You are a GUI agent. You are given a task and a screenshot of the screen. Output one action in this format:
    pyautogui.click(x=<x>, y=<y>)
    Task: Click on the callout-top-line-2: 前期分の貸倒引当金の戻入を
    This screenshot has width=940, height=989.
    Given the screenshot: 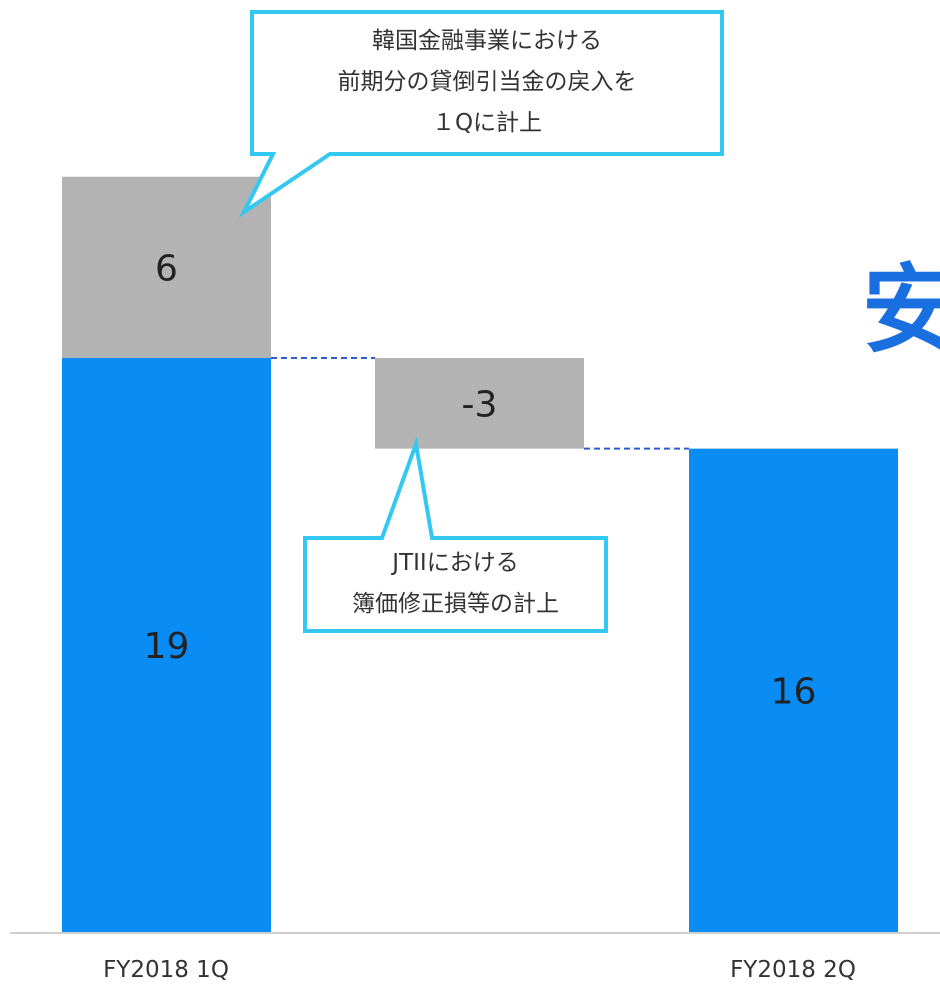 What is the action you would take?
    pyautogui.click(x=487, y=82)
    